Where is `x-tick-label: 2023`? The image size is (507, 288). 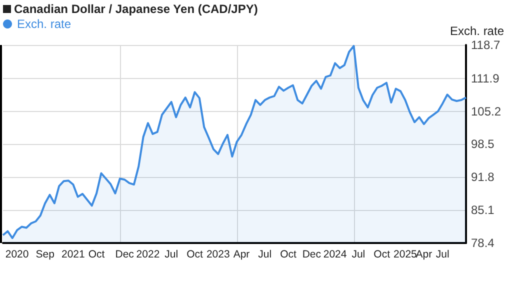
x-tick-label: 2023 is located at coordinates (218, 254).